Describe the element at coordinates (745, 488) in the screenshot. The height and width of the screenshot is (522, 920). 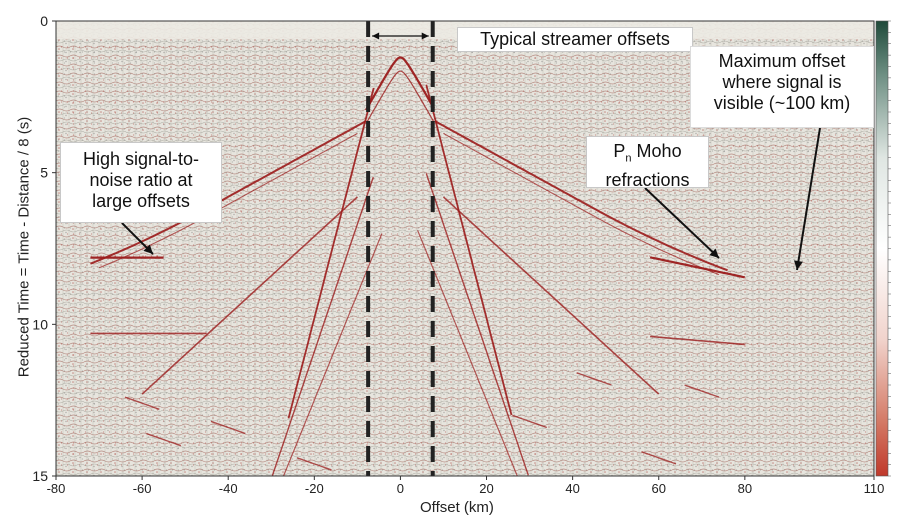
I see `x-tick-label: 80` at that location.